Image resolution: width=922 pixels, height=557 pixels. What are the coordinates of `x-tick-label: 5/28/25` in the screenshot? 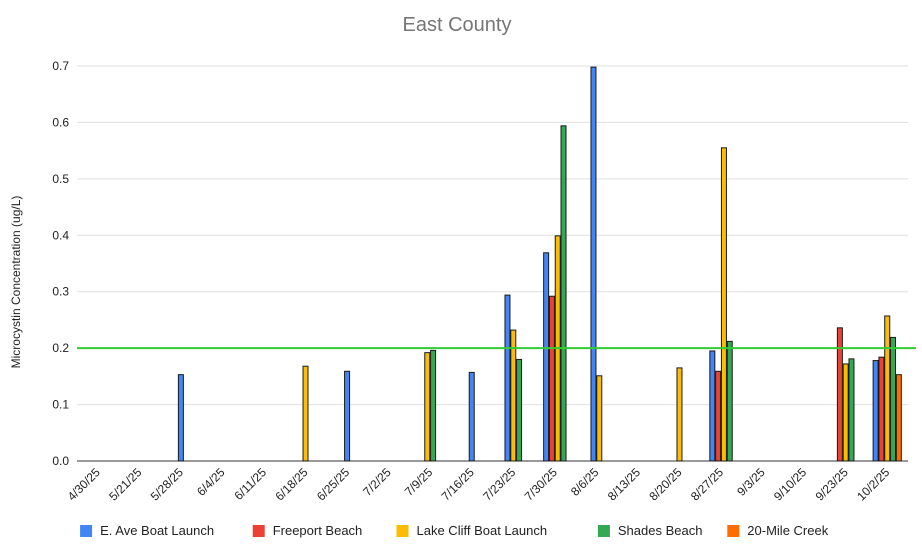 It's located at (167, 484).